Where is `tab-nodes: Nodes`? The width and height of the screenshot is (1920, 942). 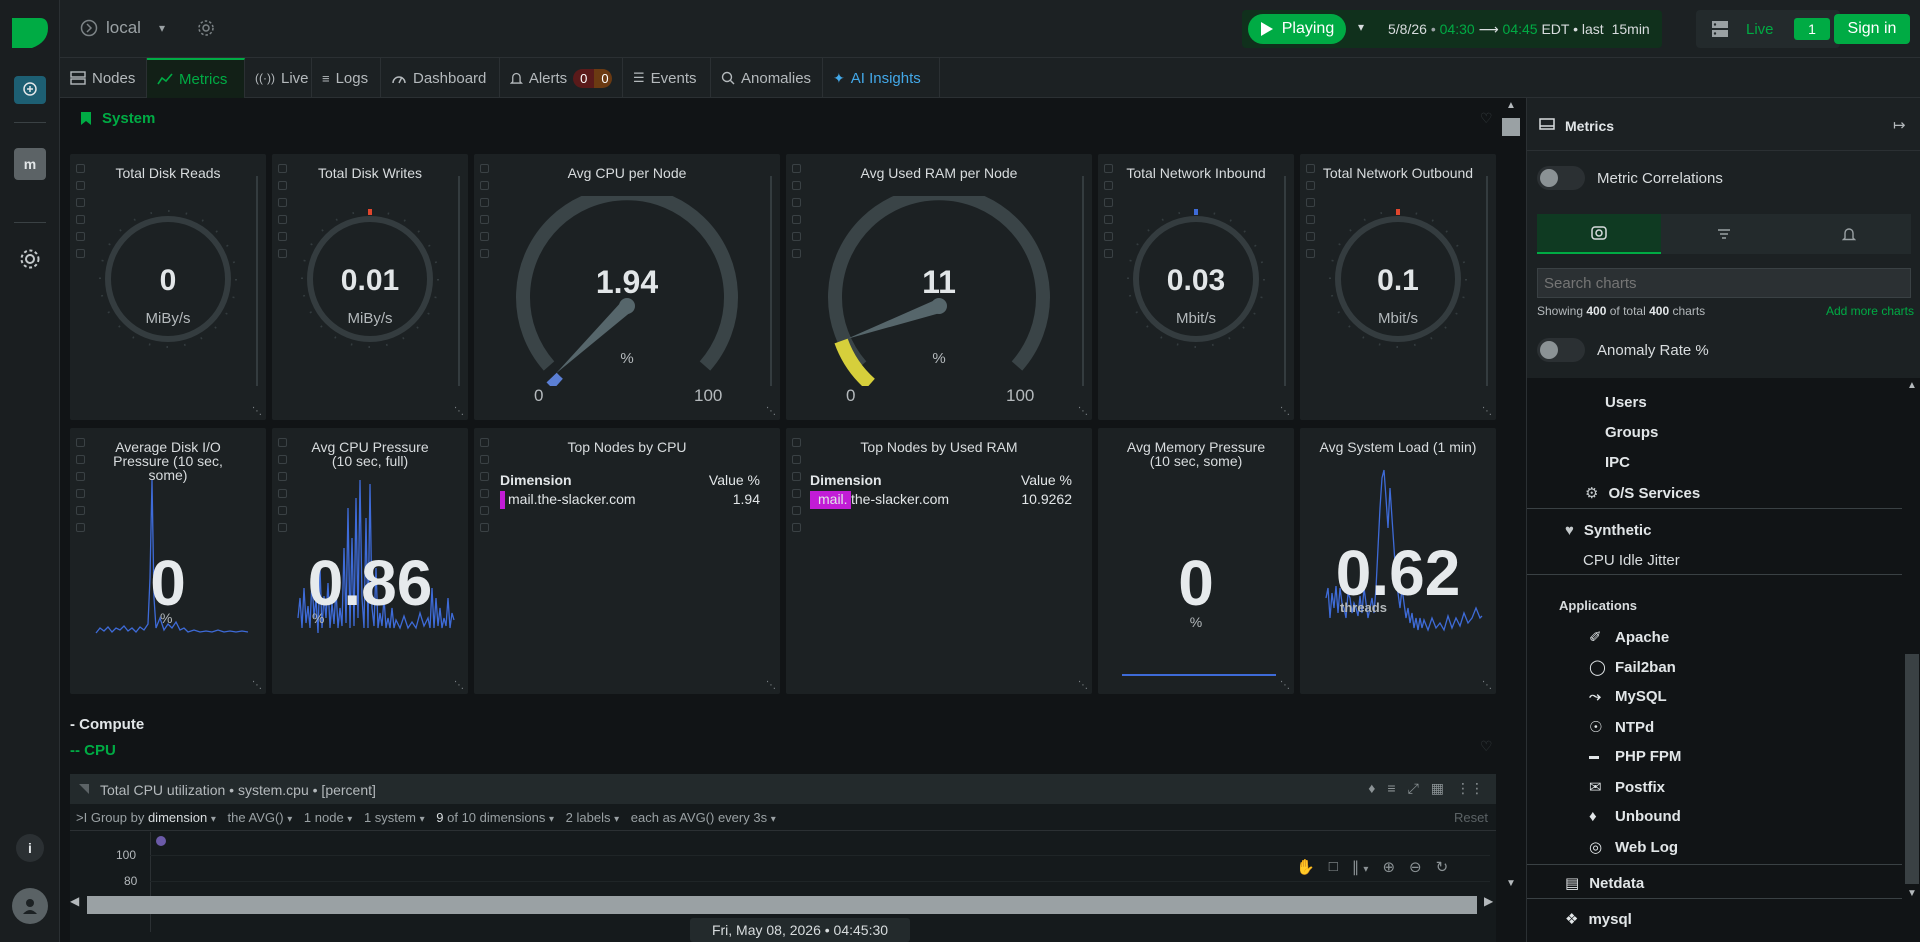
tab-nodes: Nodes is located at coordinates (103, 78).